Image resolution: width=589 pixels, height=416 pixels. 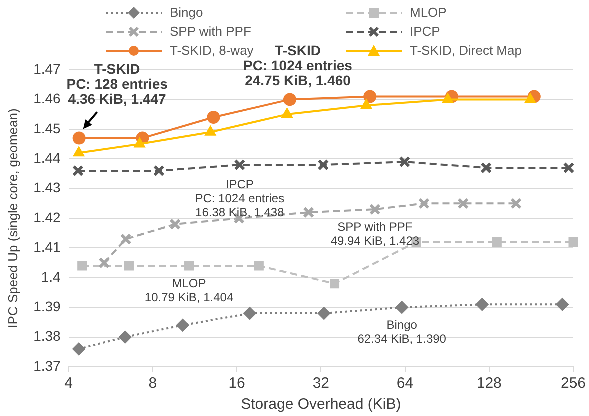 What do you see at coordinates (48, 98) in the screenshot?
I see `y-tick-label: 1.46` at bounding box center [48, 98].